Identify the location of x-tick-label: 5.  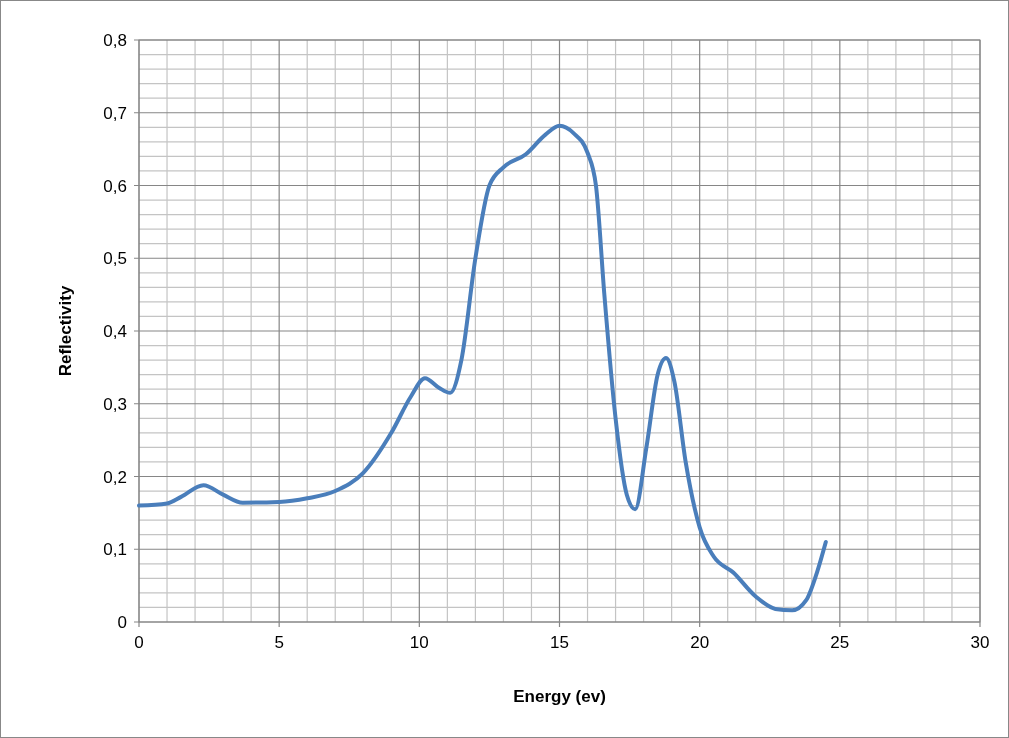
(279, 642).